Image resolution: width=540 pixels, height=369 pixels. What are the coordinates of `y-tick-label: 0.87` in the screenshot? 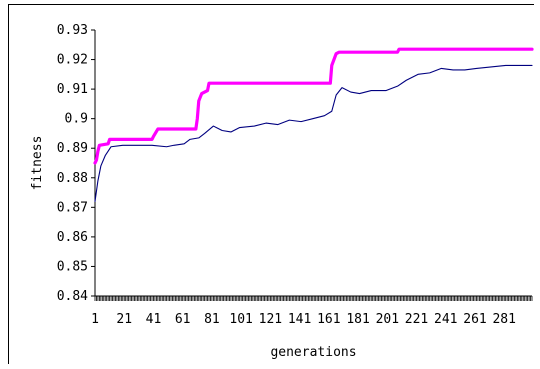 It's located at (72, 207).